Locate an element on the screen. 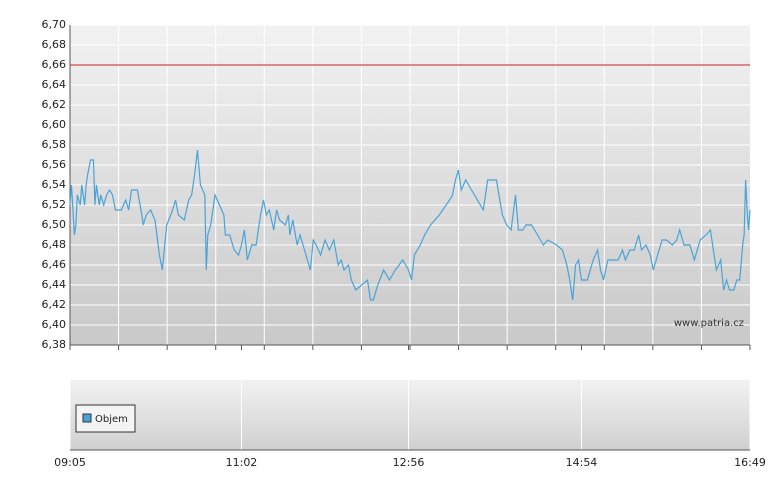 The image size is (780, 494). x-tick-label: 16:49 is located at coordinates (750, 462).